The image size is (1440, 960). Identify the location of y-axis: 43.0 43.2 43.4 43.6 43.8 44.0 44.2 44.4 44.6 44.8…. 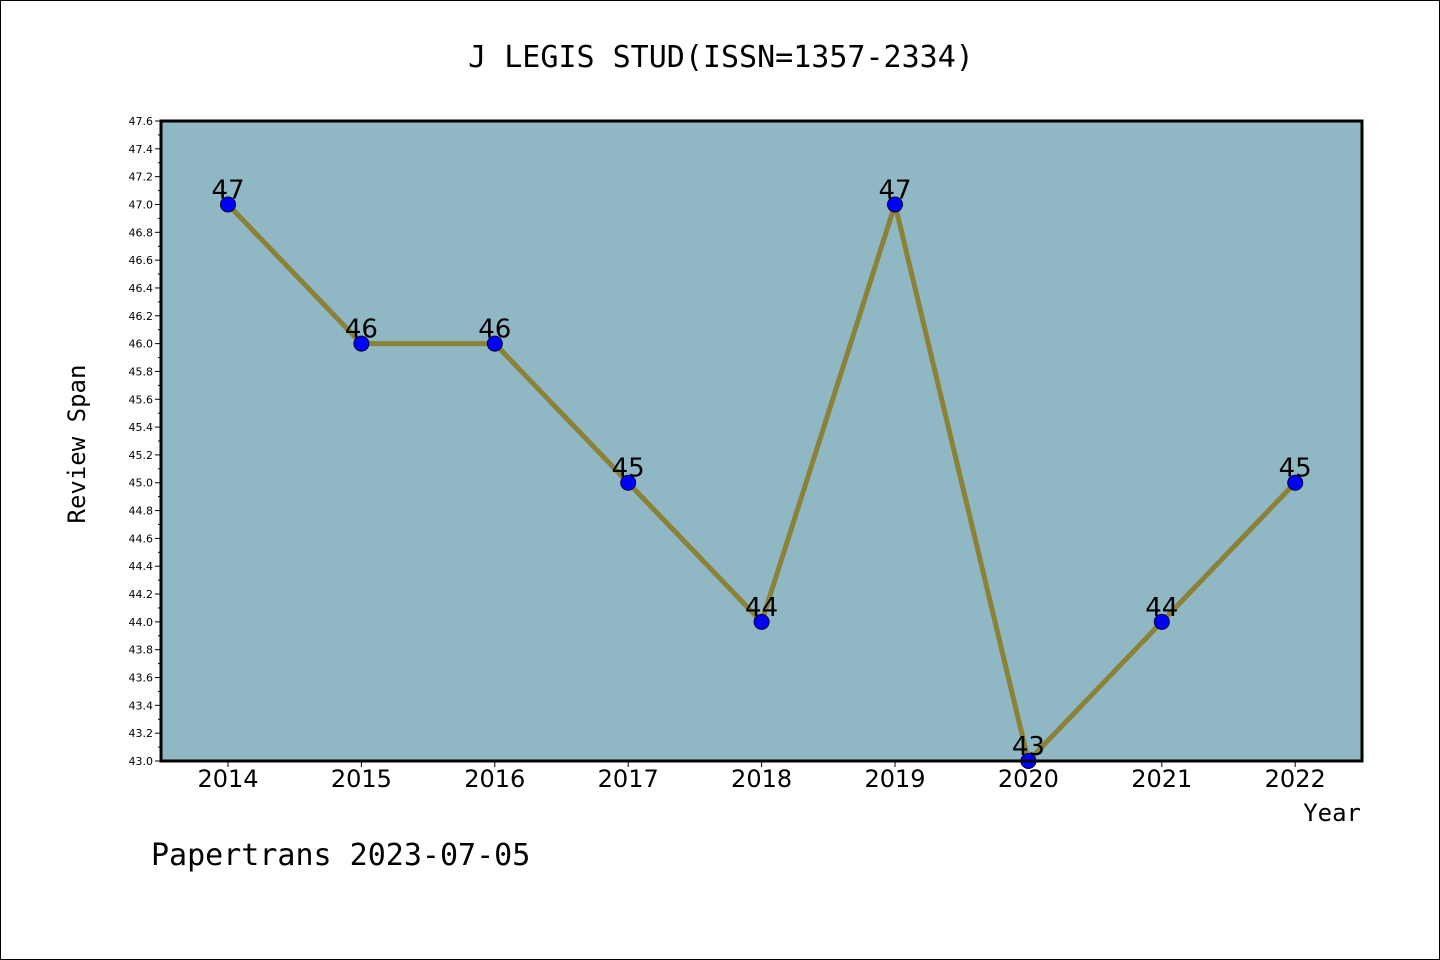
(145, 441).